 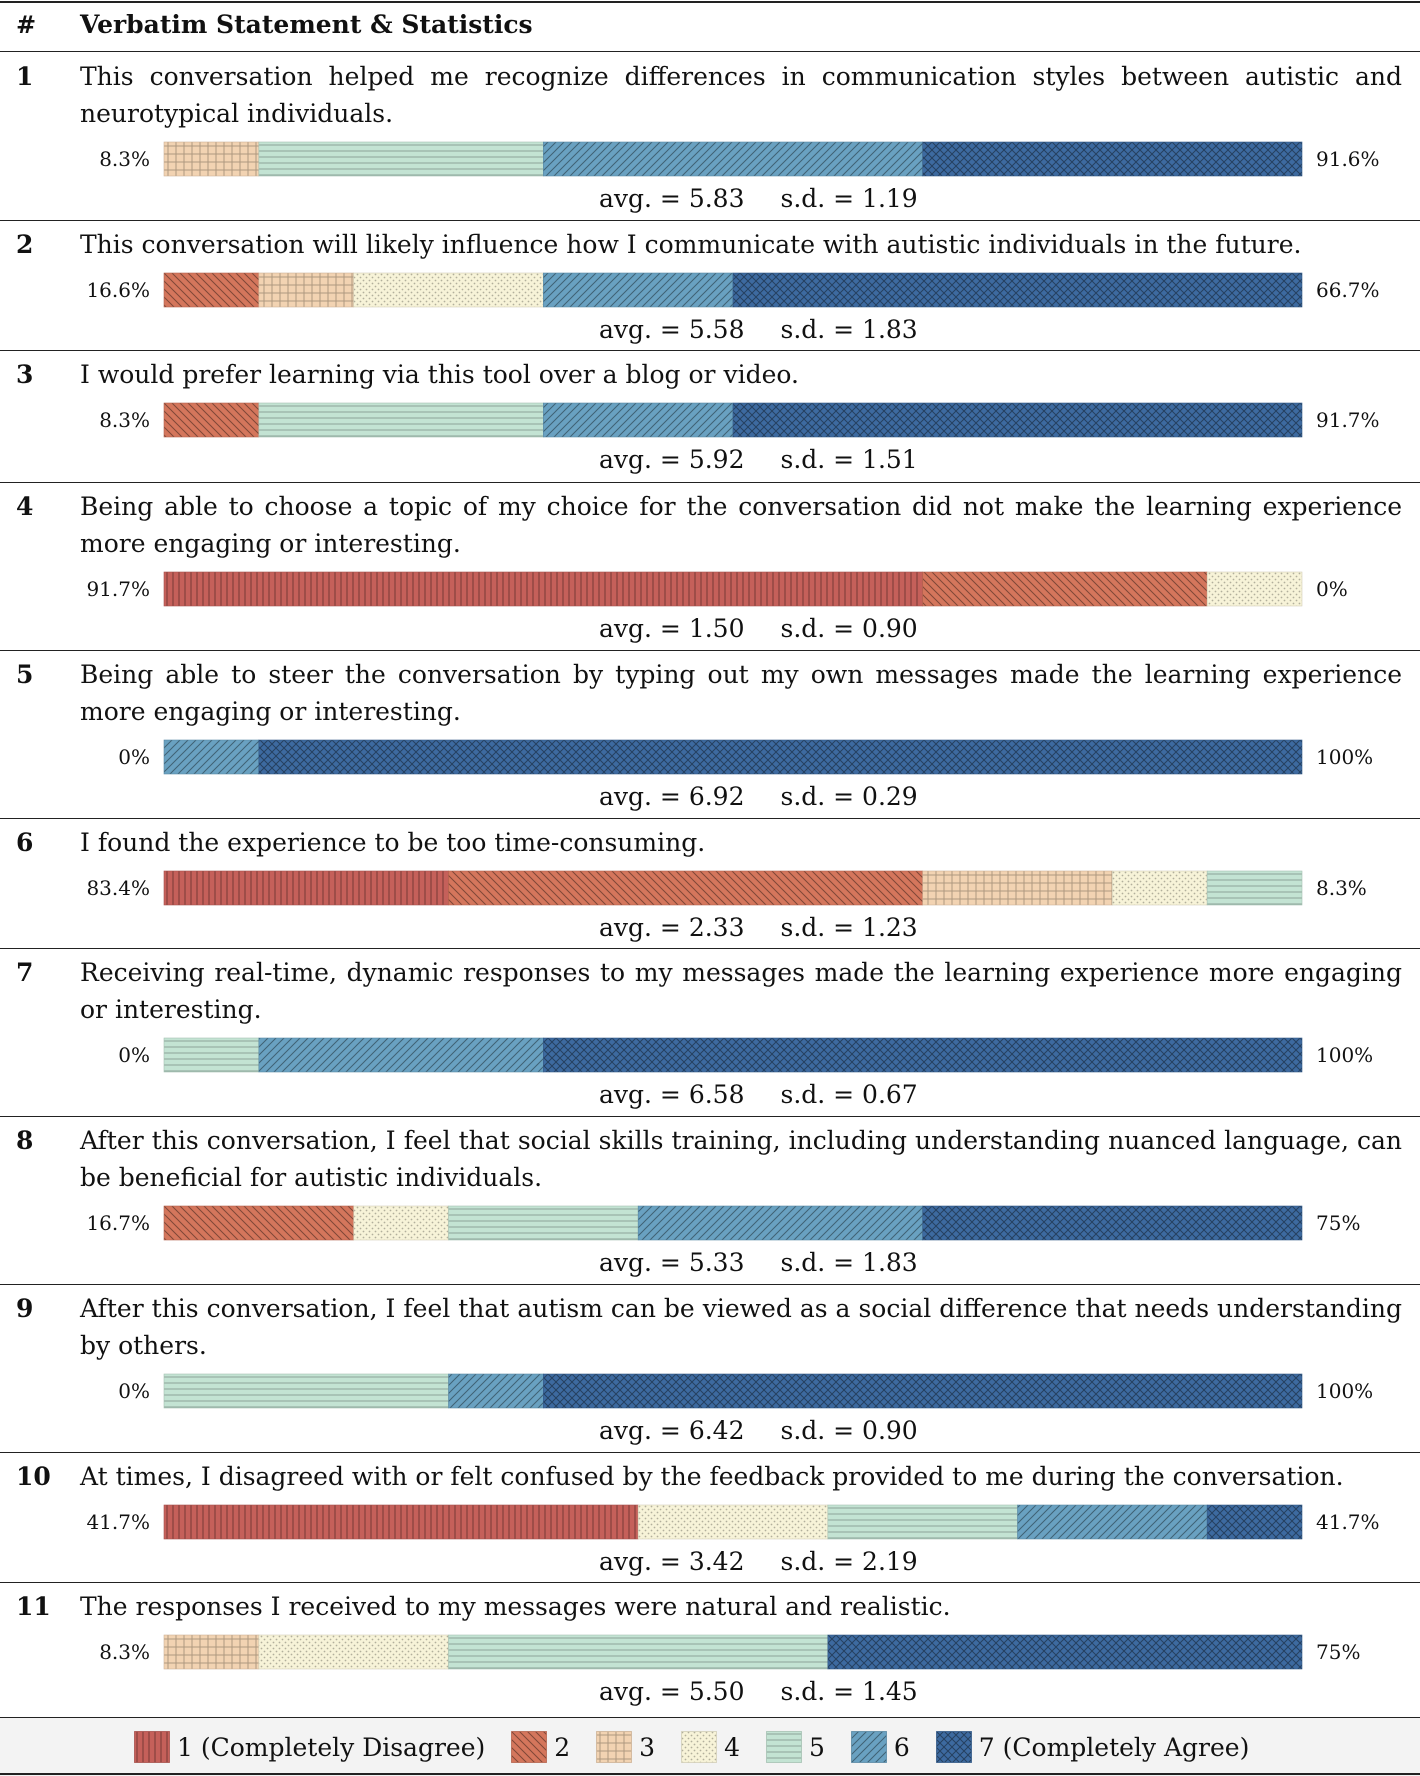 What do you see at coordinates (25, 972) in the screenshot?
I see `statement-number: 7` at bounding box center [25, 972].